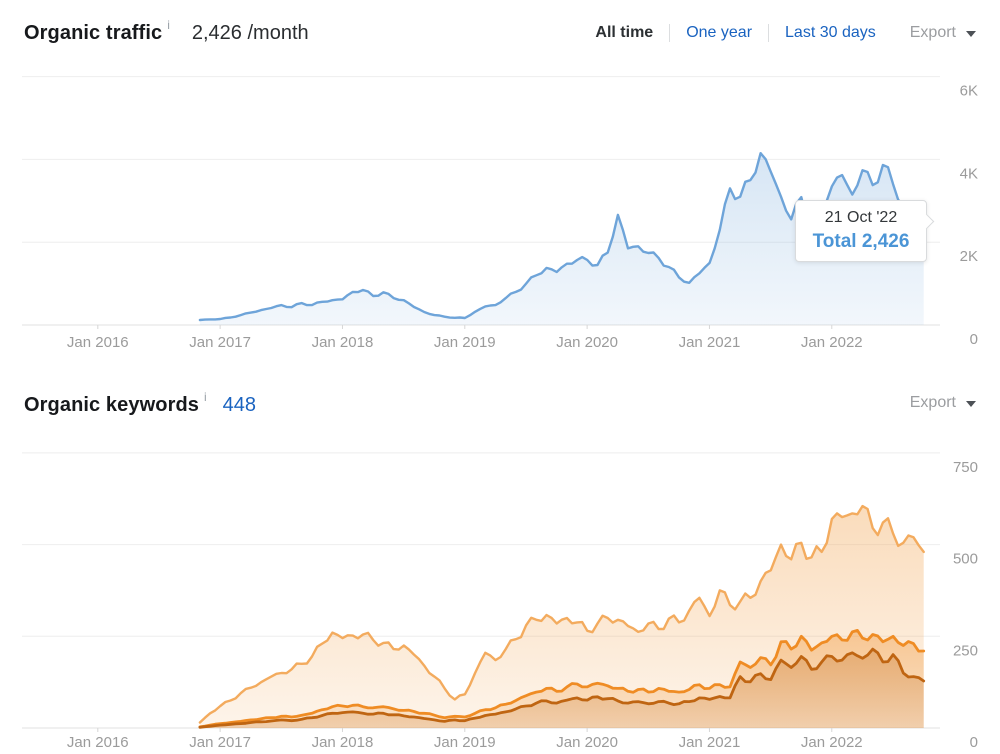 The image size is (1000, 754). I want to click on y-axis-label: 6K, so click(969, 91).